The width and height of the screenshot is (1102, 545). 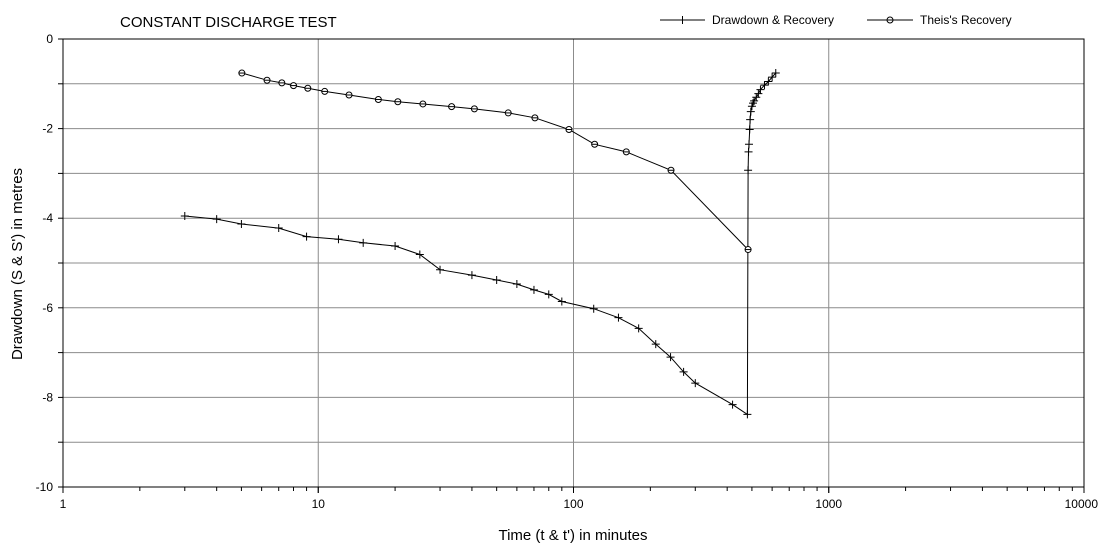 What do you see at coordinates (966, 20) in the screenshot?
I see `legend-label: Theis's Recovery` at bounding box center [966, 20].